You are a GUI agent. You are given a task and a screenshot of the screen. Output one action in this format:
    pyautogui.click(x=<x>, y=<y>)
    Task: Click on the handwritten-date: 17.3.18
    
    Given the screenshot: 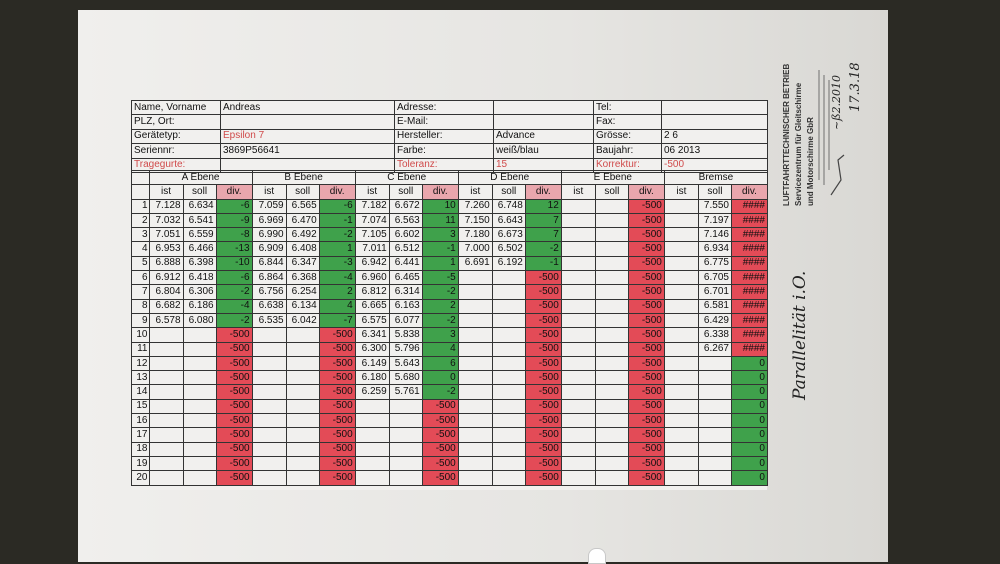 What is the action you would take?
    pyautogui.click(x=855, y=87)
    